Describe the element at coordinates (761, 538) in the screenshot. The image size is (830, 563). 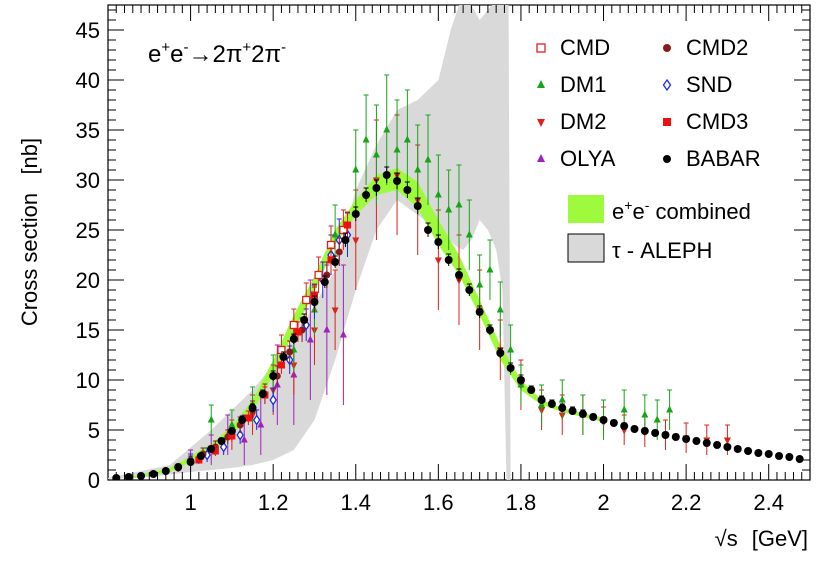
I see `x-axis-title: √s [GeV]` at that location.